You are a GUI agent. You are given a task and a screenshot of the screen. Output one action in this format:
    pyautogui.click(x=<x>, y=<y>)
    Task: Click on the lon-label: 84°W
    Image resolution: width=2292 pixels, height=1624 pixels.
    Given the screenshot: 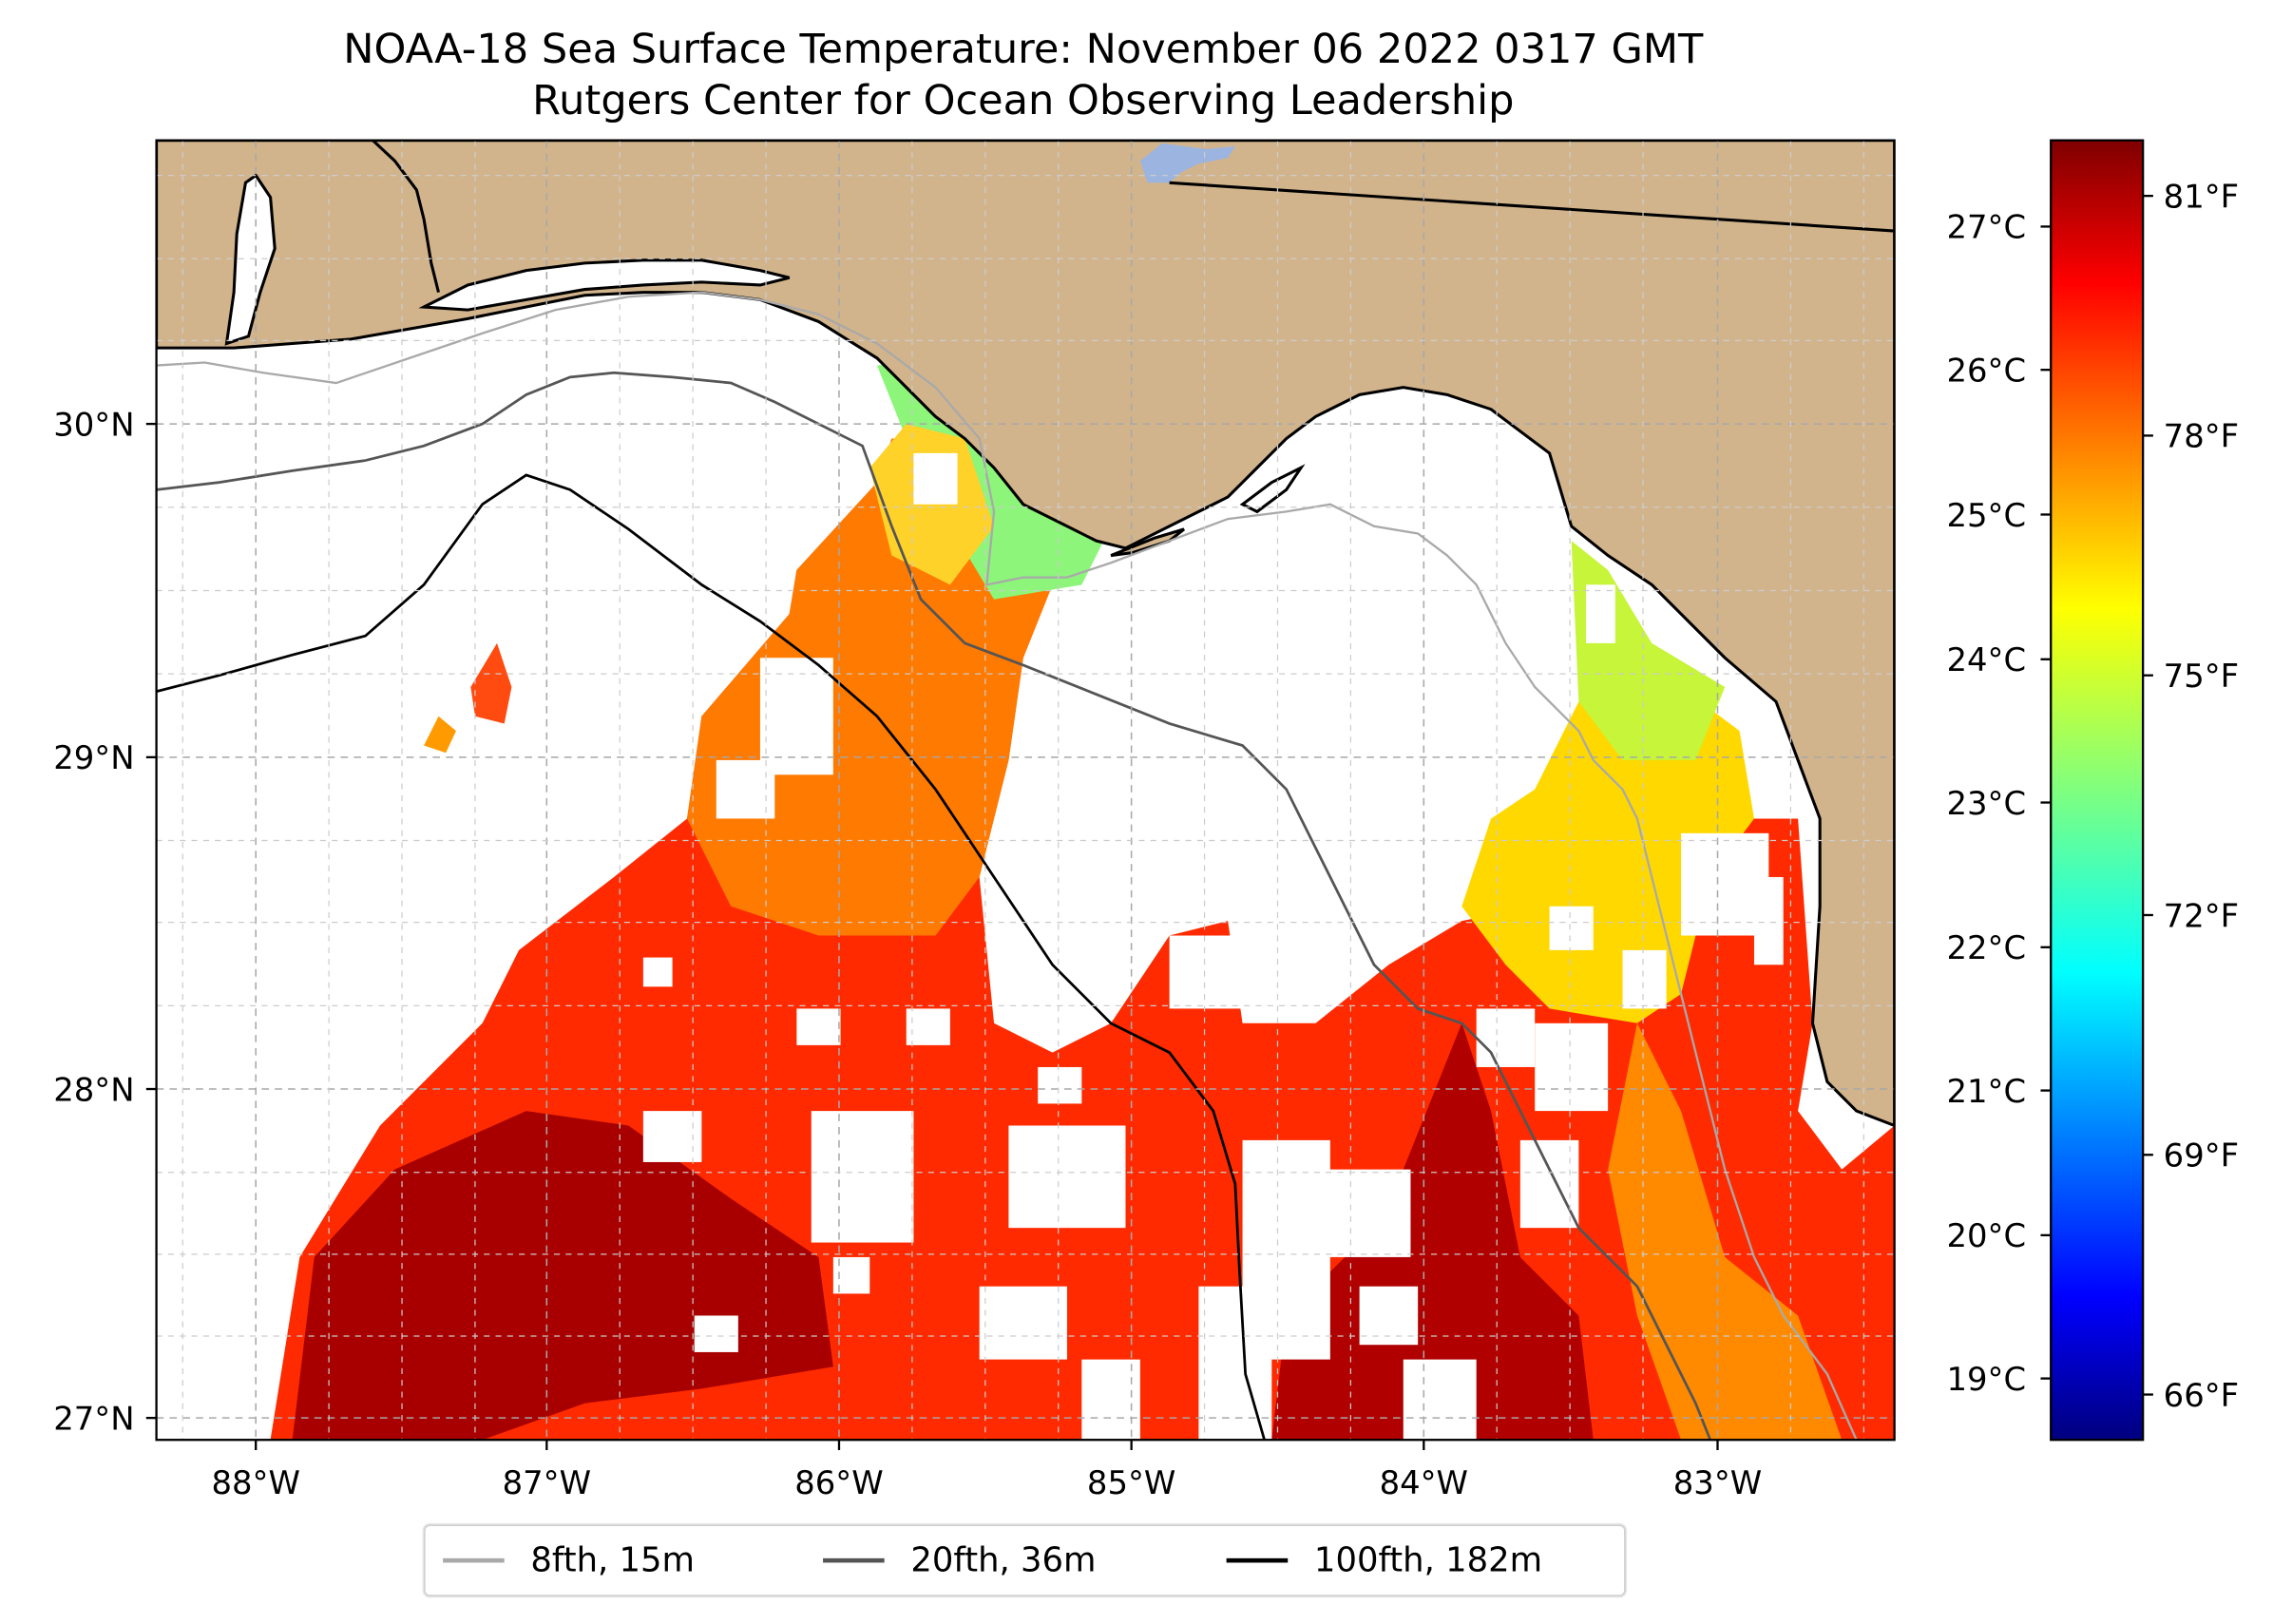 What is the action you would take?
    pyautogui.click(x=1424, y=1482)
    